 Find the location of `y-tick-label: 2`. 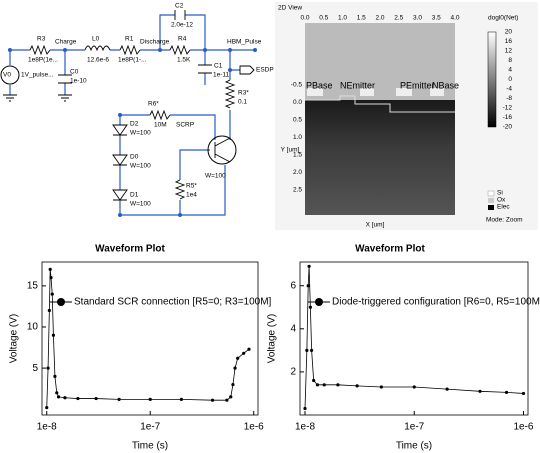

y-tick-label: 2 is located at coordinates (293, 372).